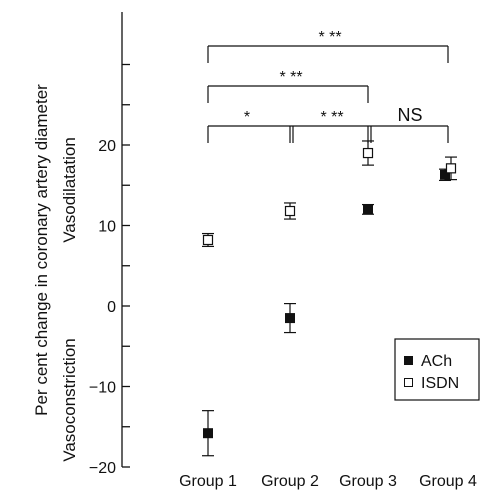  I want to click on y-tick-label: −20, so click(102, 468).